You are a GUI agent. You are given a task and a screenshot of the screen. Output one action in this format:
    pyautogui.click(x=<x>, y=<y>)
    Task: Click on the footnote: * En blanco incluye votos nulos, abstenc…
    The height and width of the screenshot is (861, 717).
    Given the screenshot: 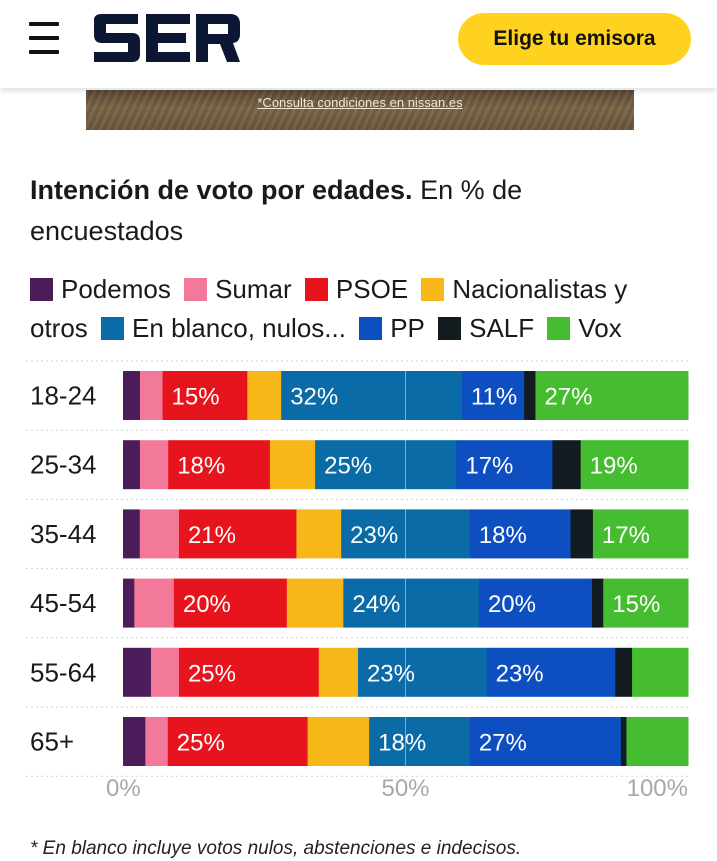 What is the action you would take?
    pyautogui.click(x=276, y=848)
    